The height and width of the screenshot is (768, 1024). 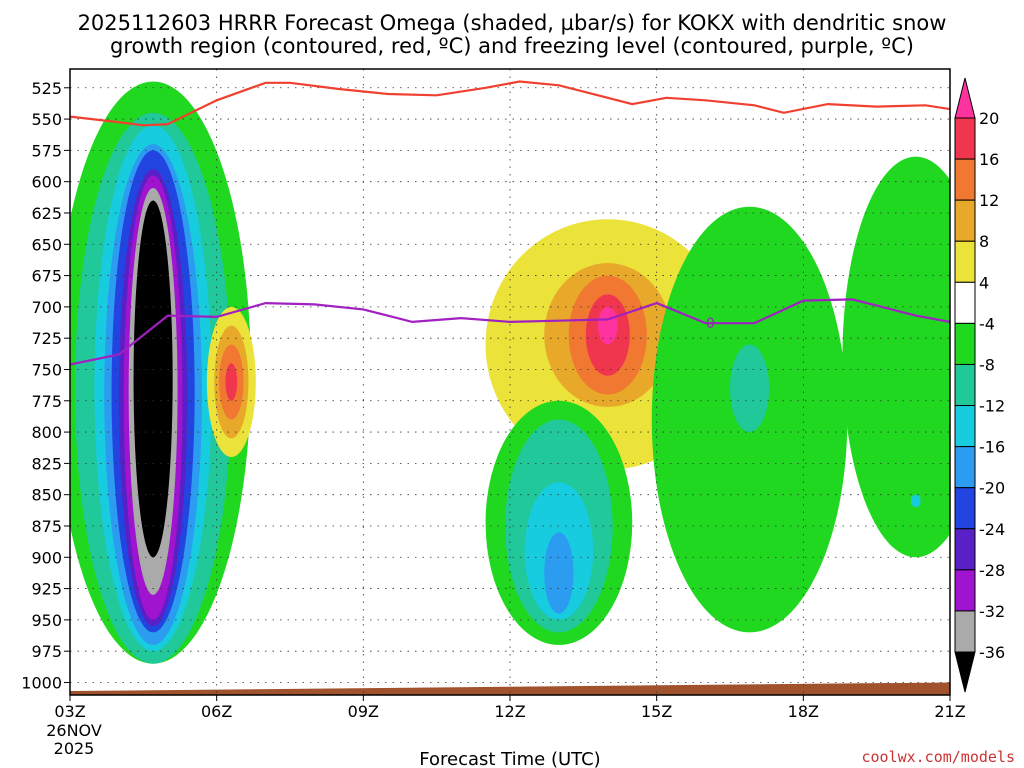 What do you see at coordinates (710, 324) in the screenshot?
I see `freezing-level-label: 0` at bounding box center [710, 324].